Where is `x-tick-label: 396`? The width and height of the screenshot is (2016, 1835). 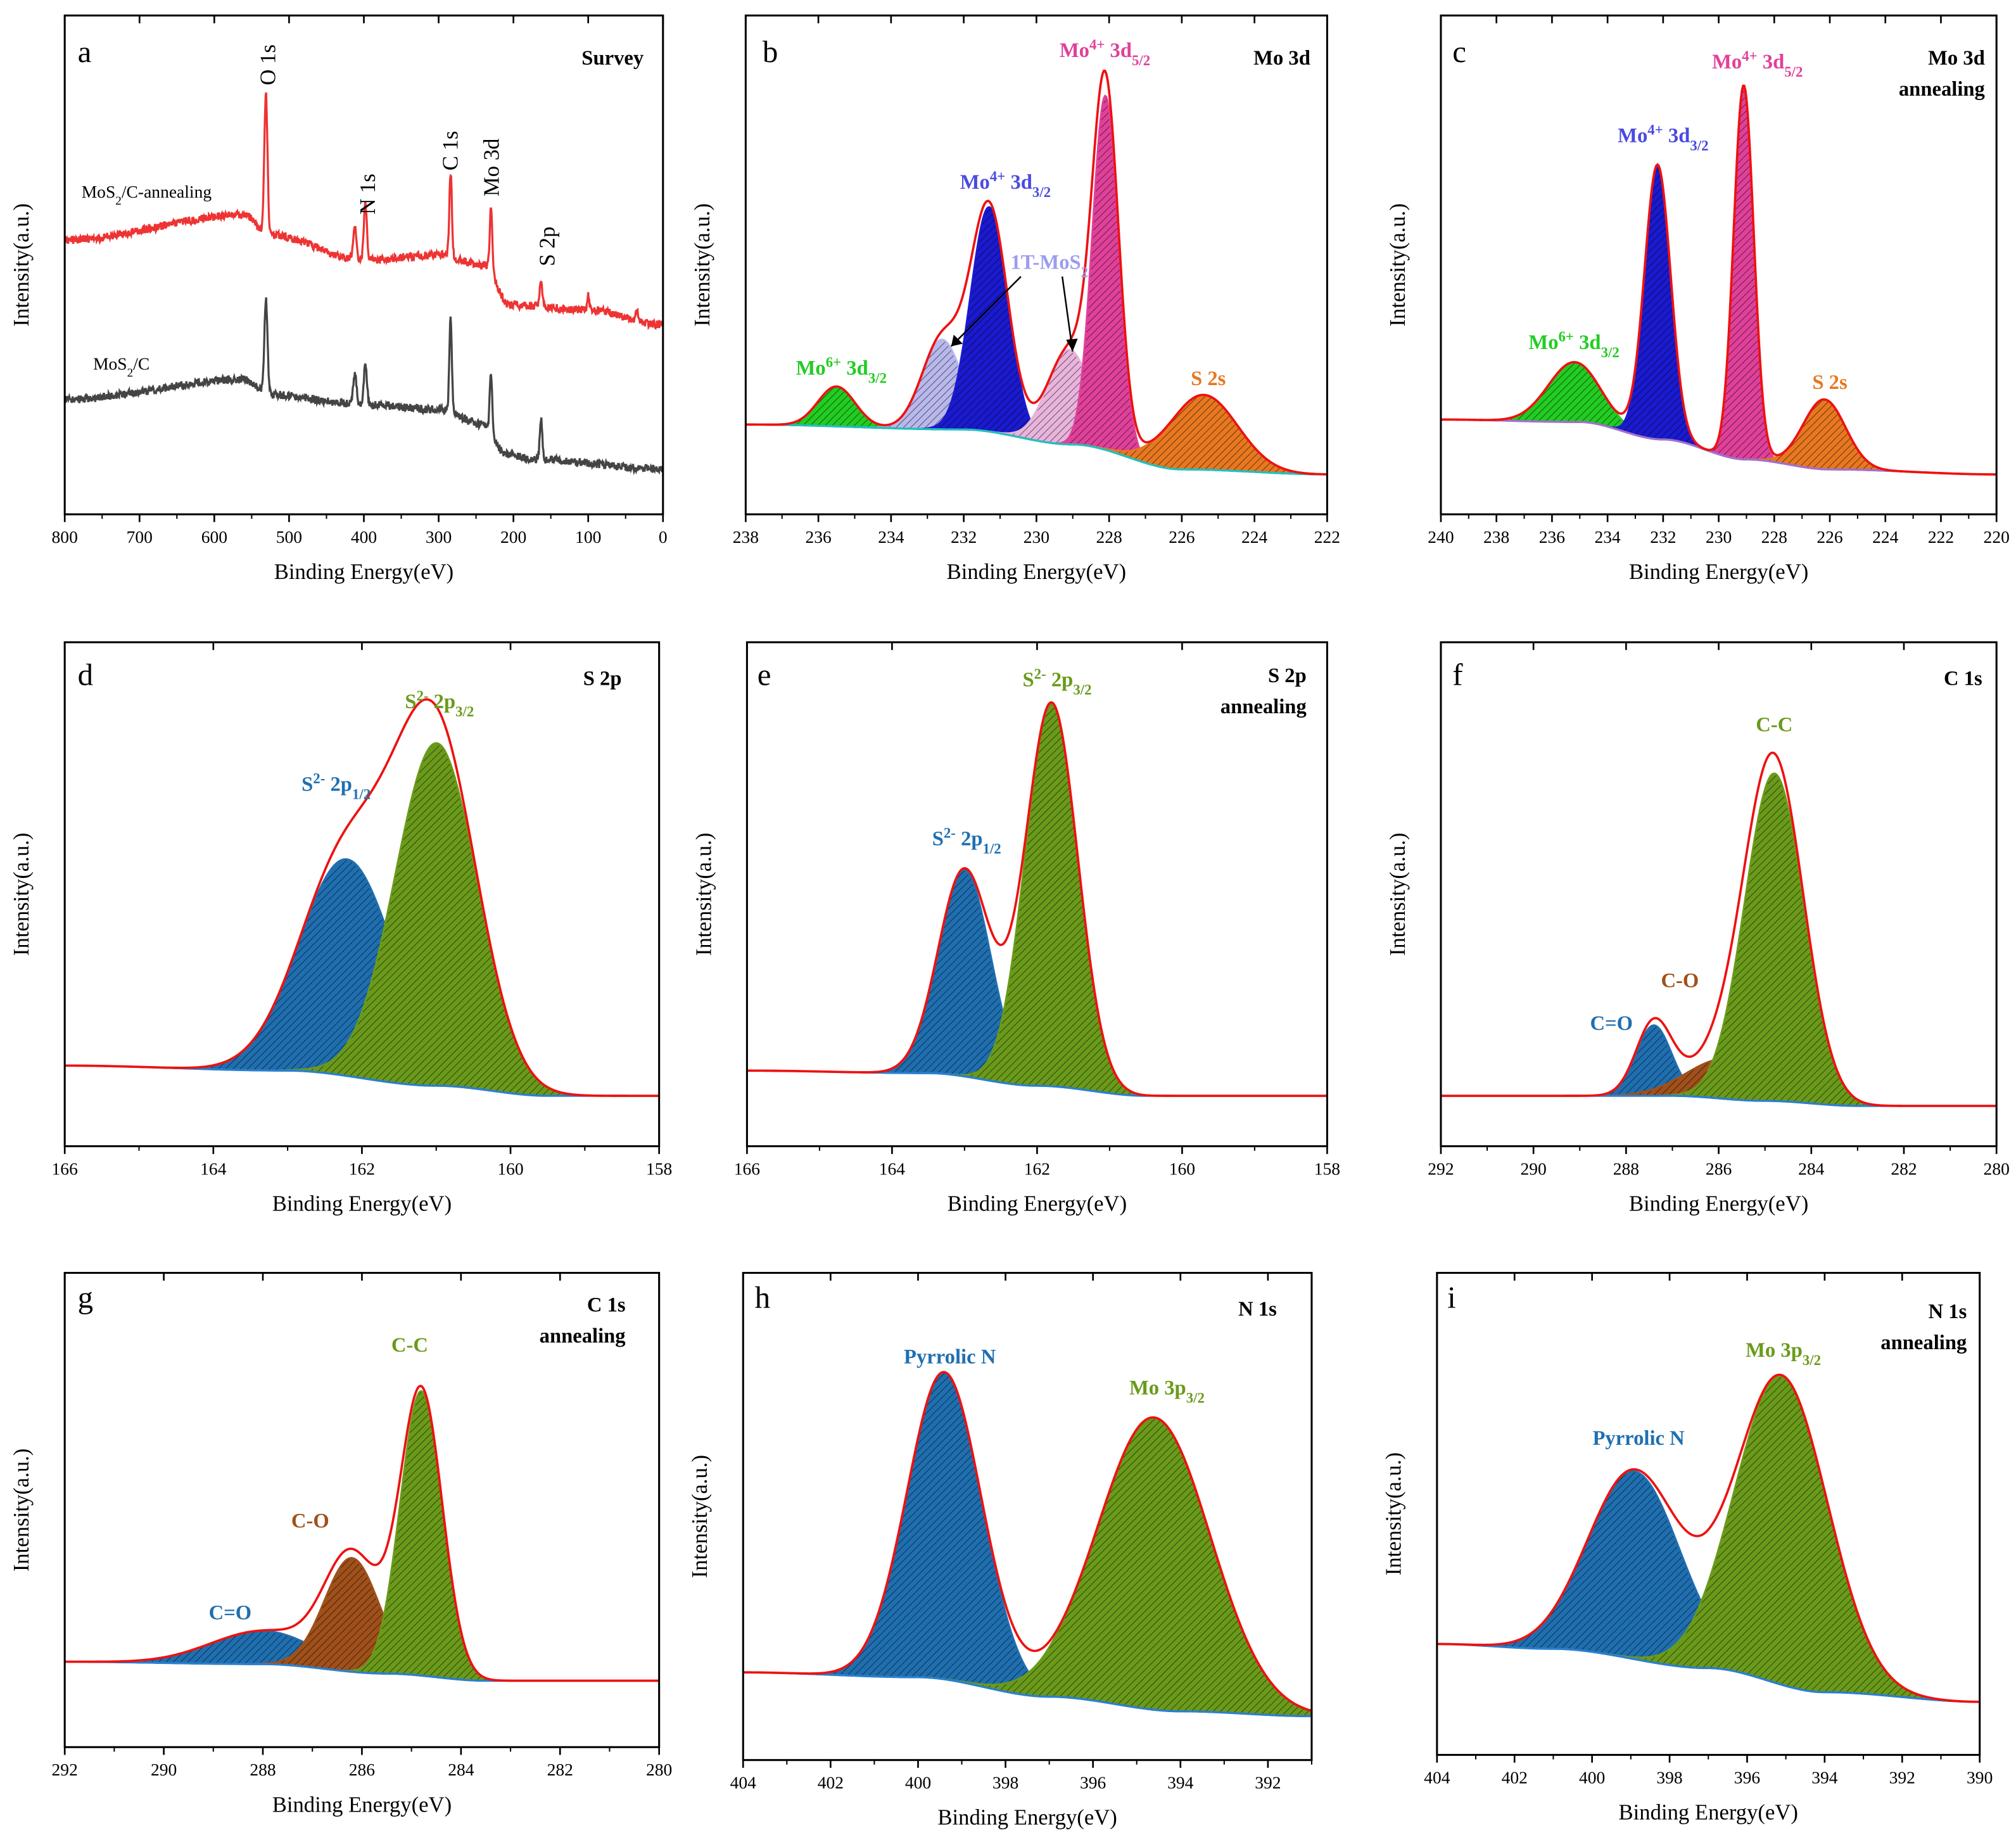 x-tick-label: 396 is located at coordinates (1747, 1777).